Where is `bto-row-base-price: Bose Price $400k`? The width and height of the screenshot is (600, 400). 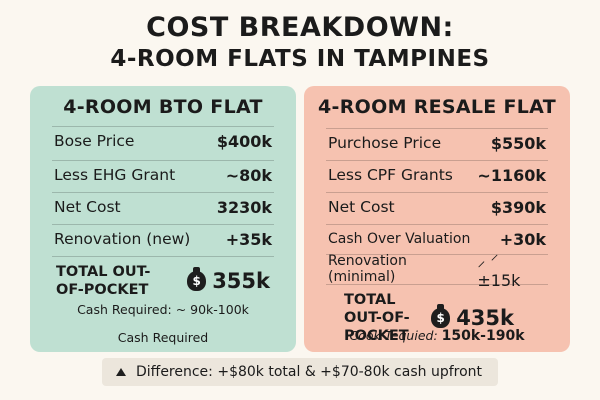 bto-row-base-price: Bose Price $400k is located at coordinates (163, 140).